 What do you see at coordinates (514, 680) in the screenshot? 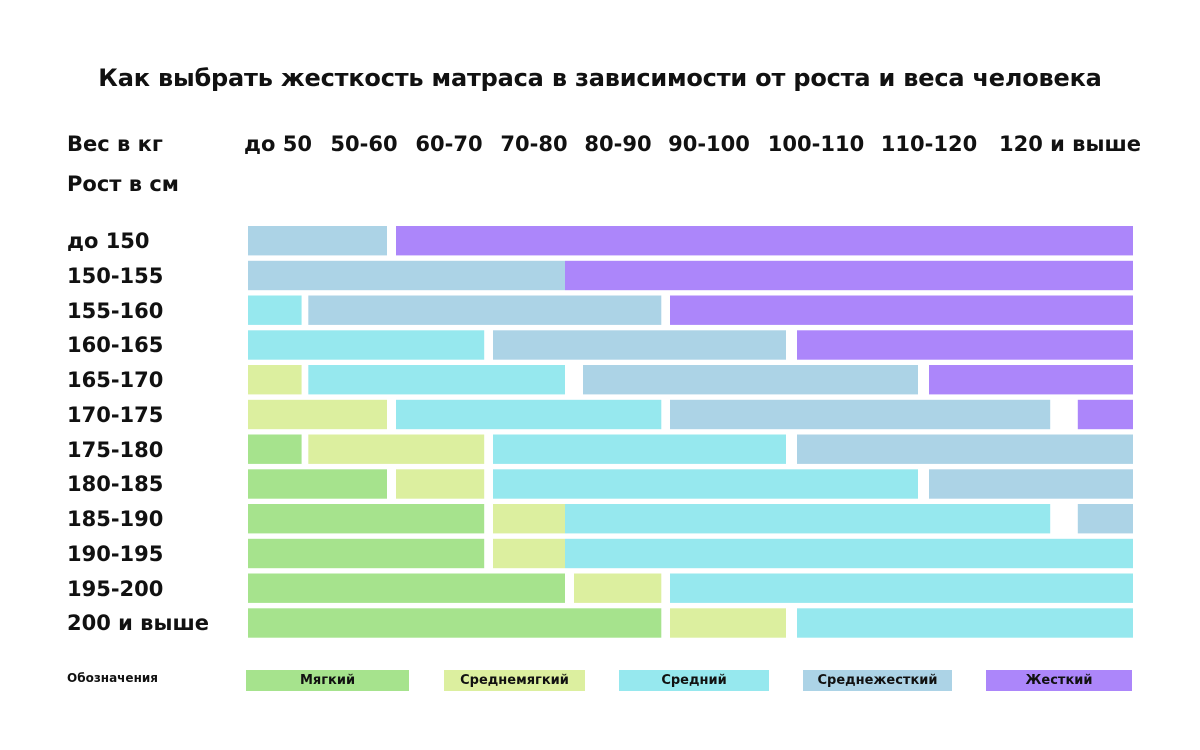
I see `legend-item-medsoft: Среднемягкий` at bounding box center [514, 680].